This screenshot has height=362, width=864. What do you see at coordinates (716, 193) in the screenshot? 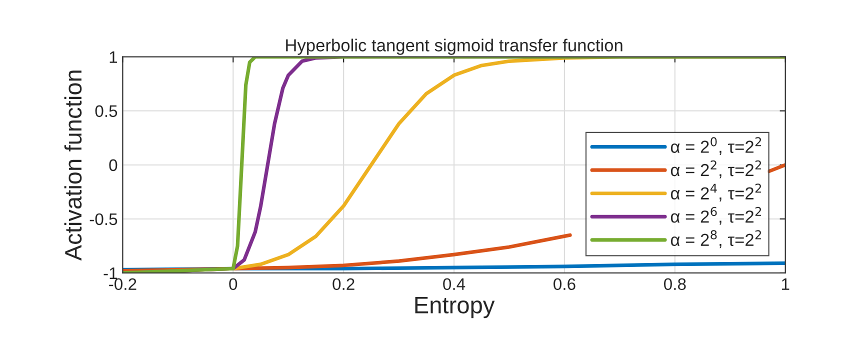
I see `legend-label: α = 2$^{4}$, τ=2$^{2}$` at bounding box center [716, 193].